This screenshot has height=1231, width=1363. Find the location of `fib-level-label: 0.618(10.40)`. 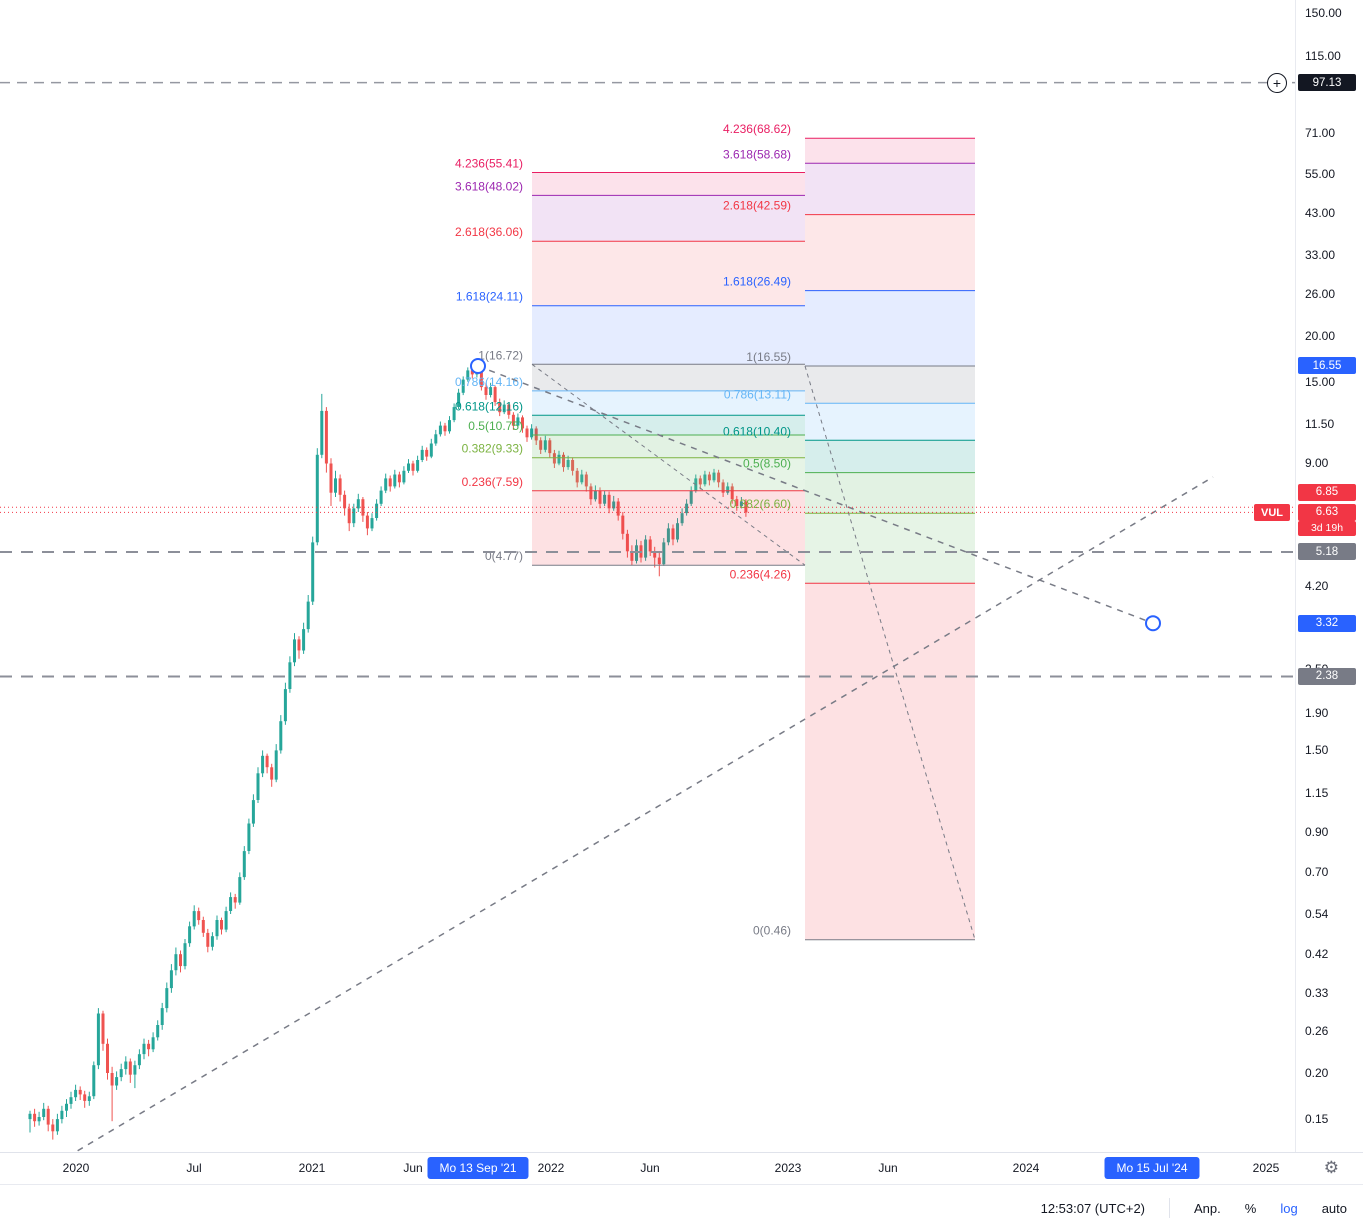

fib-level-label: 0.618(10.40) is located at coordinates (757, 431).